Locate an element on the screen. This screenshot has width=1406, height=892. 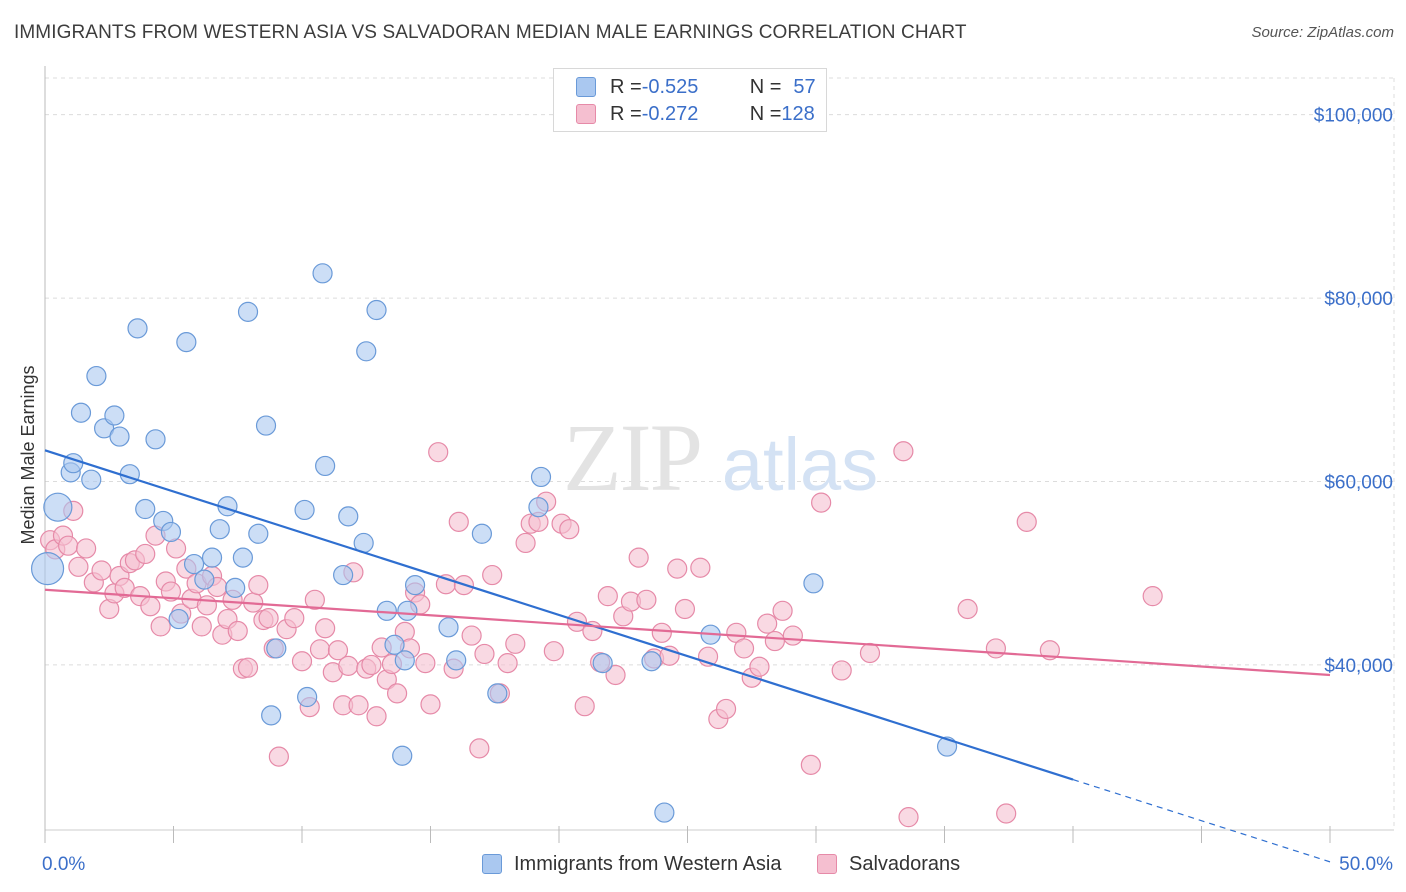
source-label: Source: ZipAtlas.com is located at coordinates (1322, 32).